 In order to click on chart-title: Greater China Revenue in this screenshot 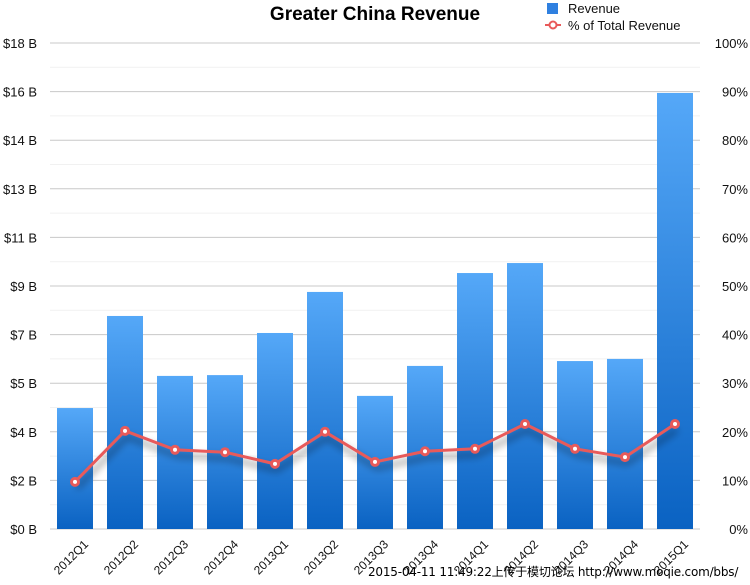, I will do `click(375, 14)`.